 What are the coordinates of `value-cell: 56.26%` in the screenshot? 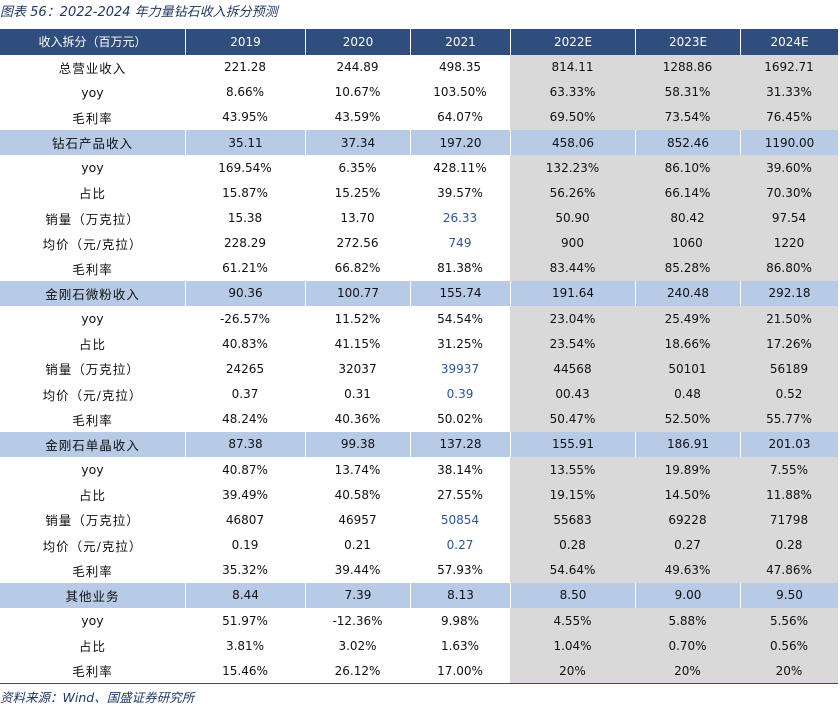 It's located at (572, 193).